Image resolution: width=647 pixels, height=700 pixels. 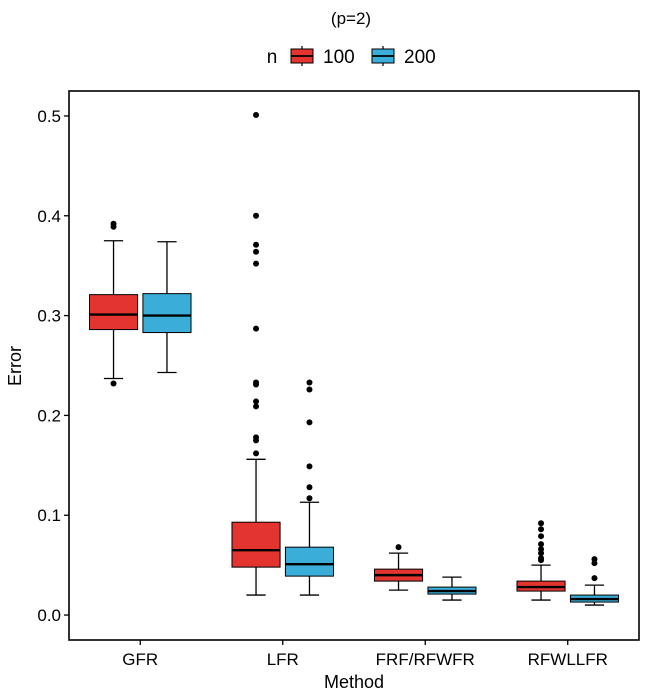 I want to click on legend-items: 100 200, so click(x=363, y=57).